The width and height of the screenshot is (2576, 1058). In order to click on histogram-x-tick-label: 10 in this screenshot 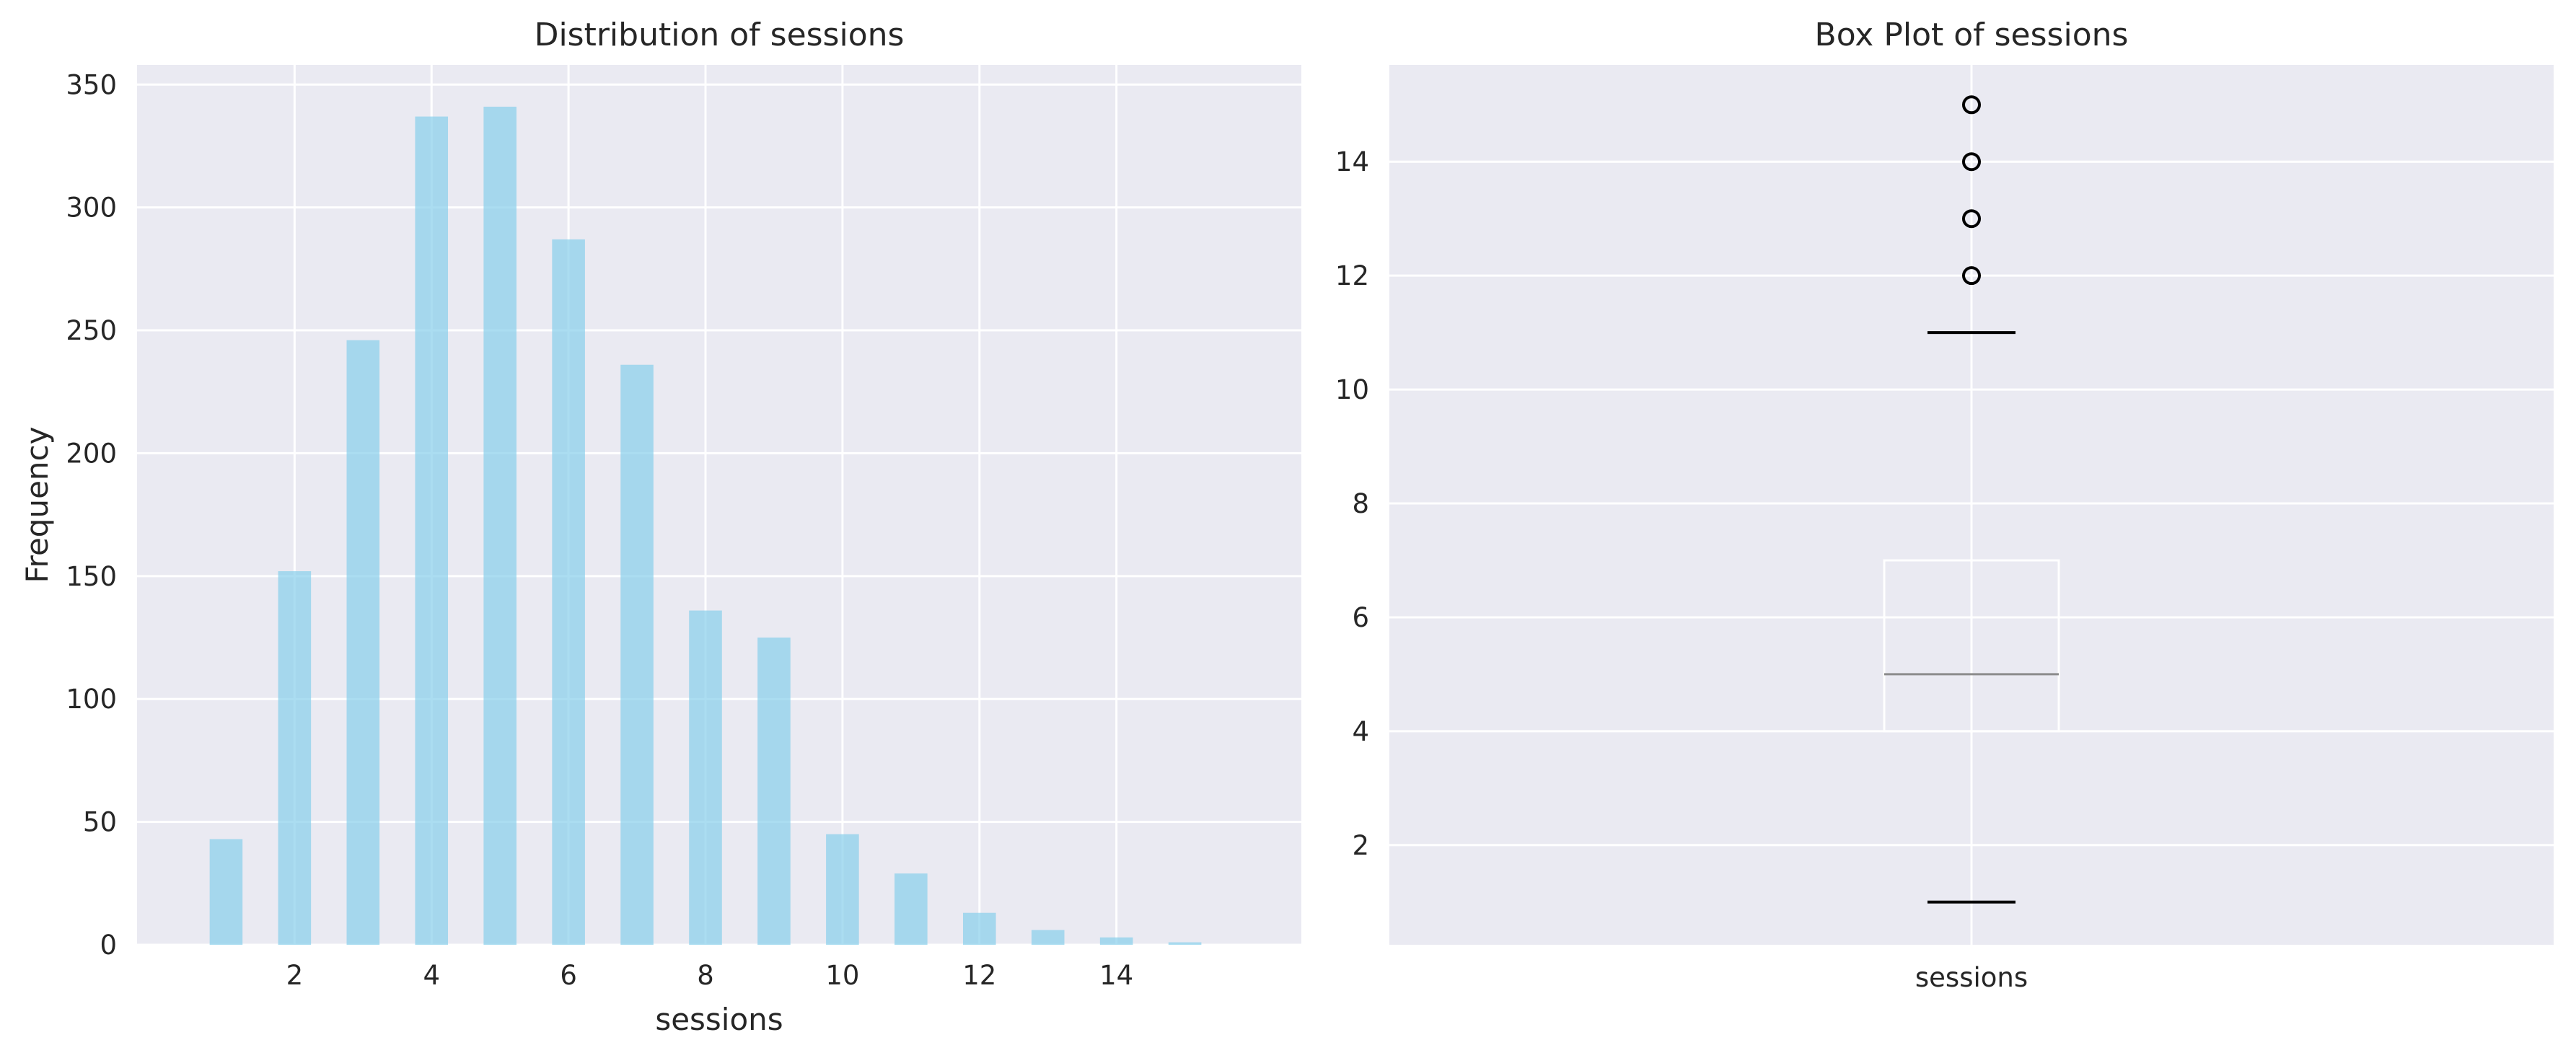, I will do `click(842, 975)`.